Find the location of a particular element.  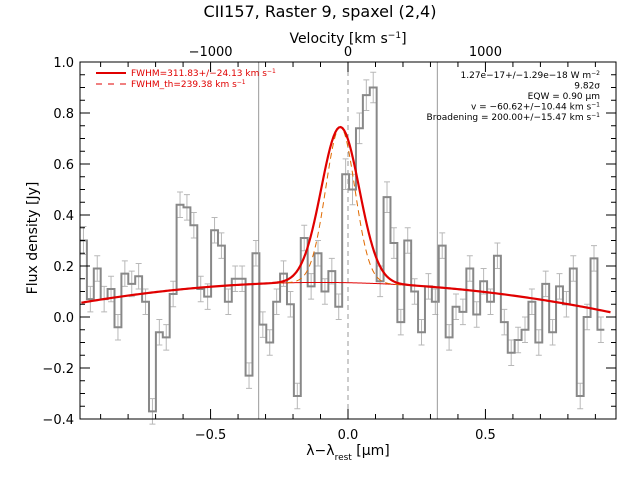

y-tick-label: 0.6 is located at coordinates (63, 165).